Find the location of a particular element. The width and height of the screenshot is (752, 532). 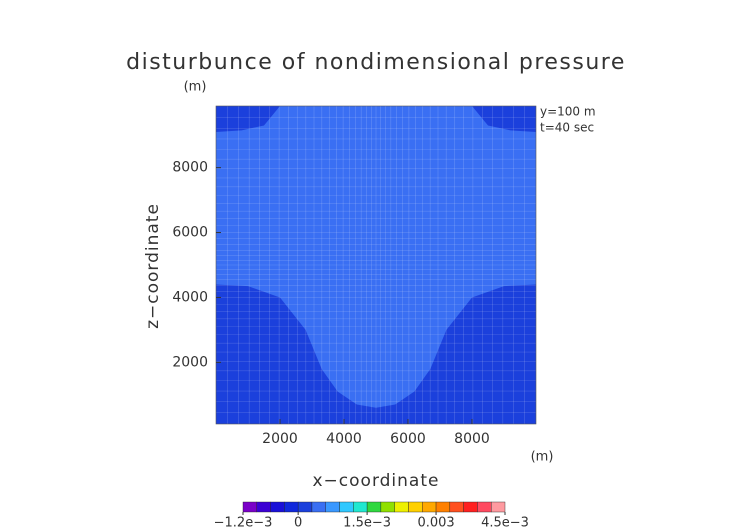

y-unit: (m) is located at coordinates (195, 87).